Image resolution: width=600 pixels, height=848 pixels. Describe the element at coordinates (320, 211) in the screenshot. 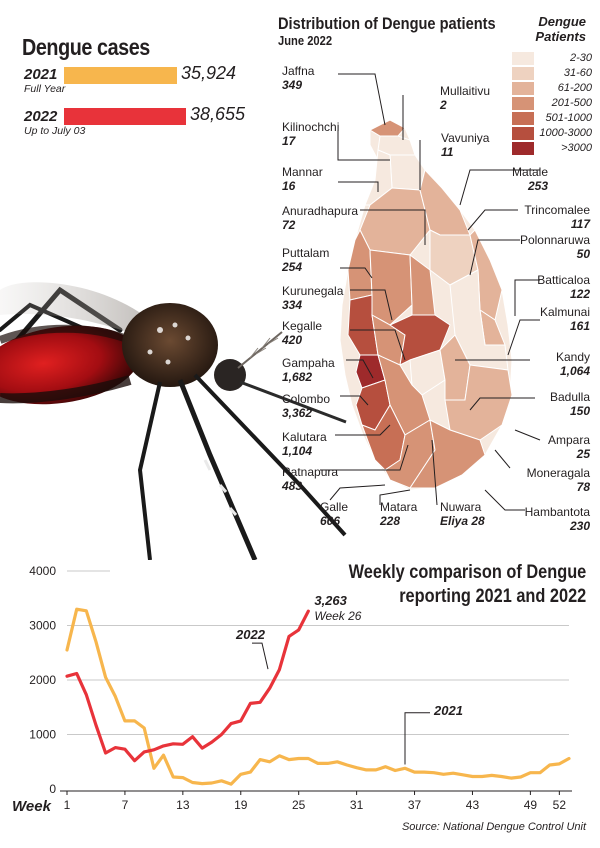

I see `district-name: Anuradhapura` at that location.